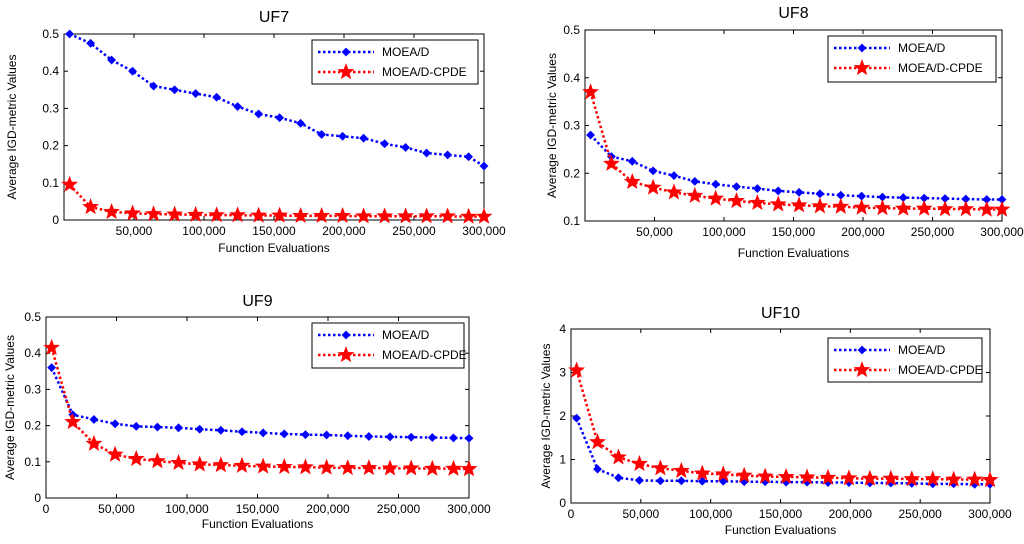 This screenshot has width=1024, height=544. What do you see at coordinates (10, 407) in the screenshot?
I see `y-axis-label: Average IGD-metric Values` at bounding box center [10, 407].